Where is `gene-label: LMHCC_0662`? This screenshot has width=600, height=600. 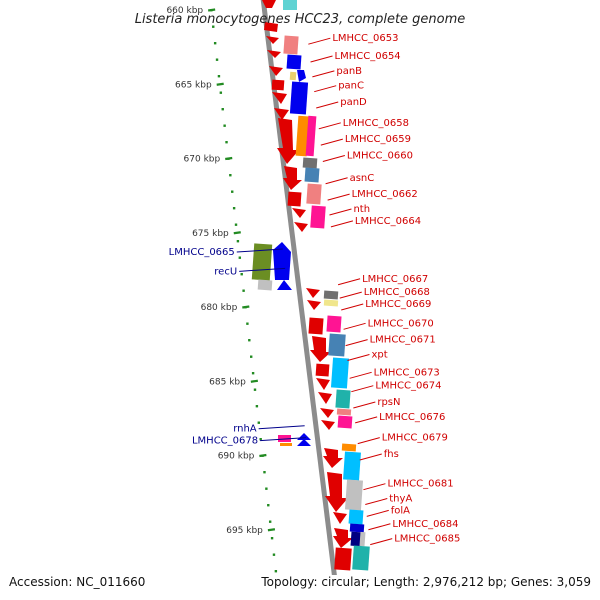
gene-label: LMHCC_0662 is located at coordinates (385, 194).